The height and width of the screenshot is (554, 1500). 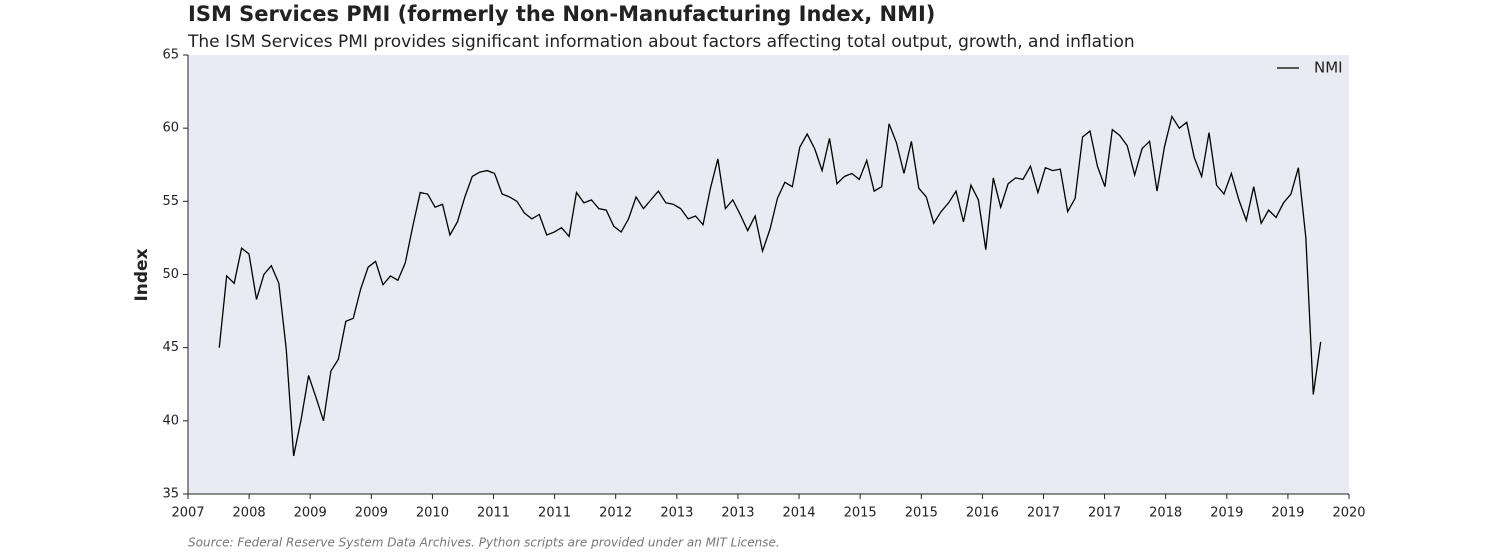 I want to click on y-axis-label: Index, so click(x=142, y=274).